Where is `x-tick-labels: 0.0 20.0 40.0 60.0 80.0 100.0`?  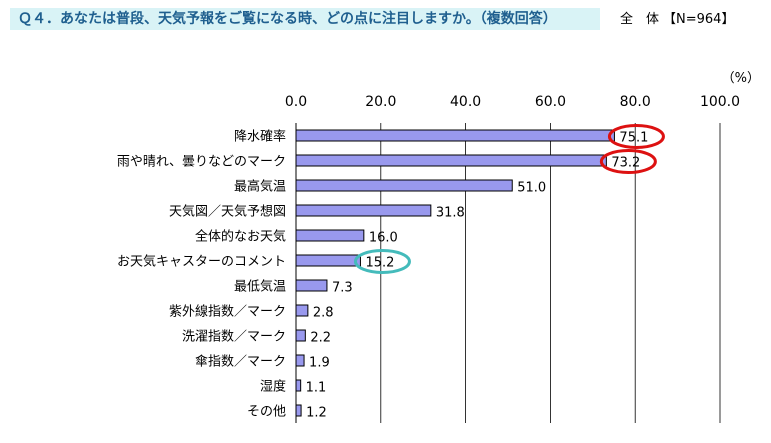
x-tick-labels: 0.0 20.0 40.0 60.0 80.0 100.0 is located at coordinates (512, 102).